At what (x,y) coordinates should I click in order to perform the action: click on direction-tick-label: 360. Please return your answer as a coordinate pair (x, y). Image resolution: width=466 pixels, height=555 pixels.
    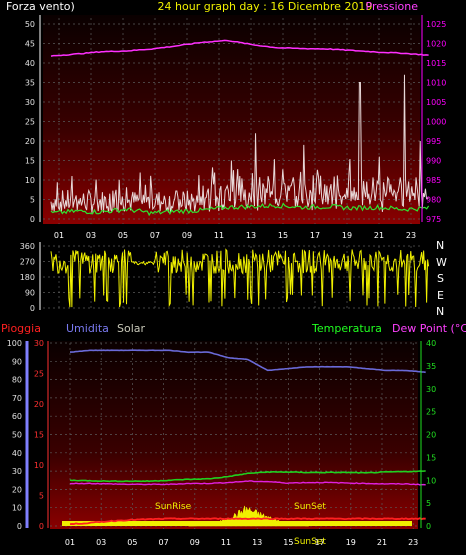
    Looking at the image, I should click on (27, 246).